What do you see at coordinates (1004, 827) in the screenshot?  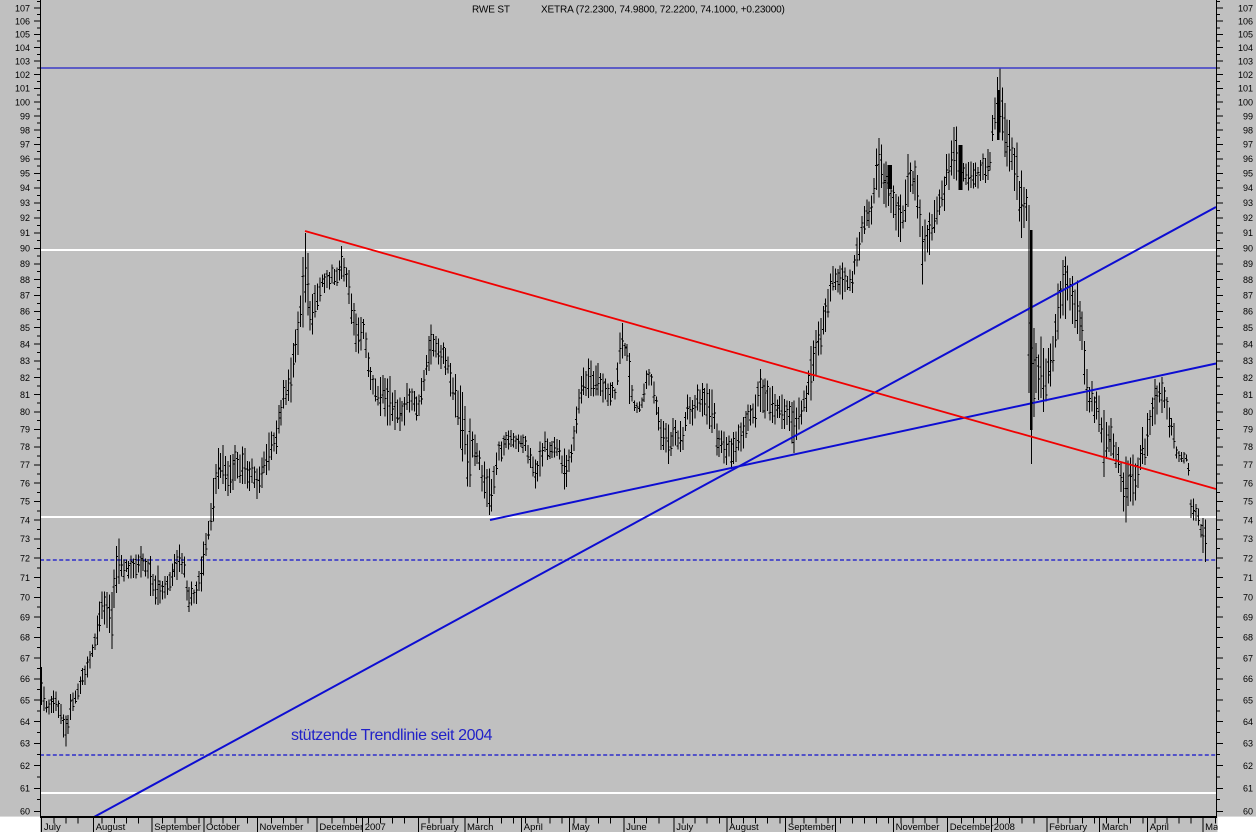 I see `svg-text: 2008` at bounding box center [1004, 827].